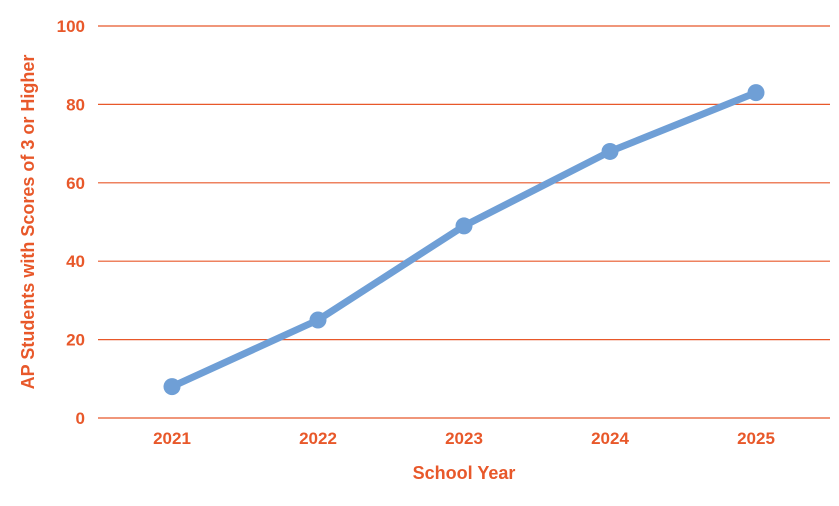 This screenshot has height=506, width=839. I want to click on y-tick-label-20: 20, so click(75, 340).